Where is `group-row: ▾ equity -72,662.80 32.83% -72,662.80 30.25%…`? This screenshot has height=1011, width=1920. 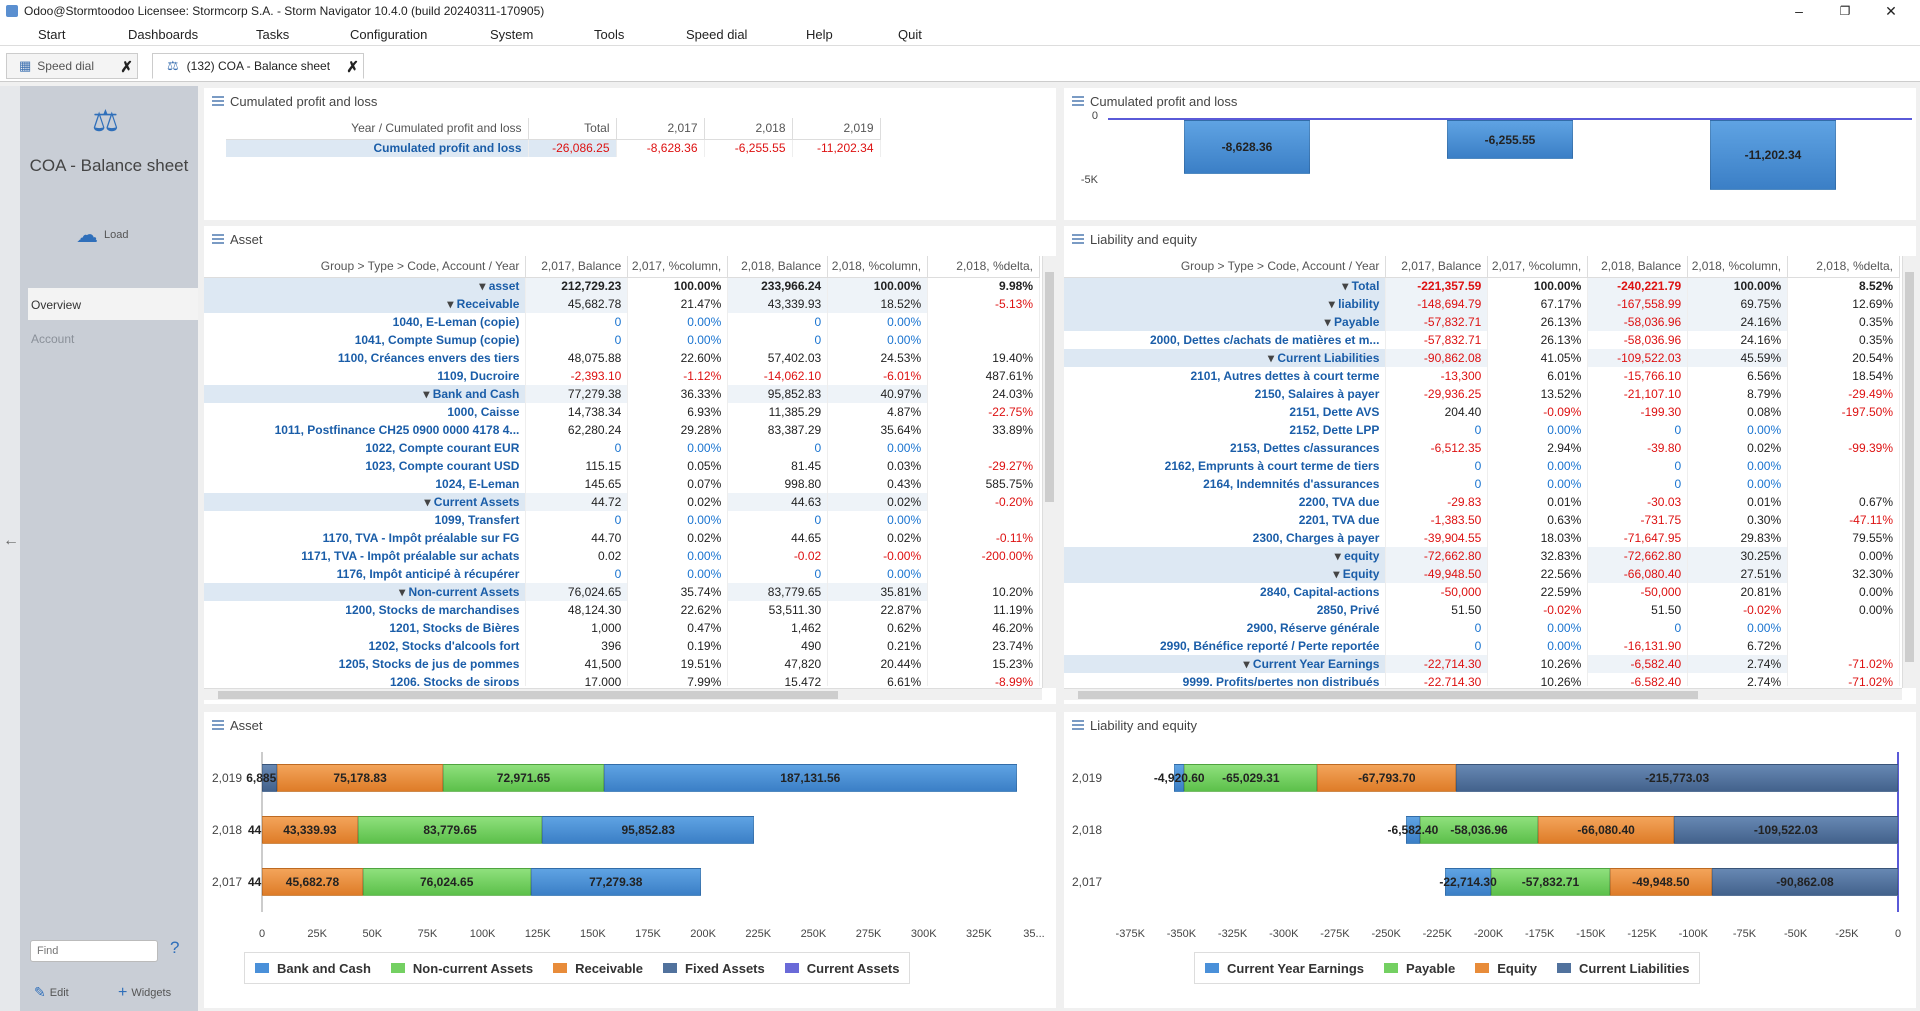 group-row: ▾ equity -72,662.80 32.83% -72,662.80 30.25%… is located at coordinates (1482, 556).